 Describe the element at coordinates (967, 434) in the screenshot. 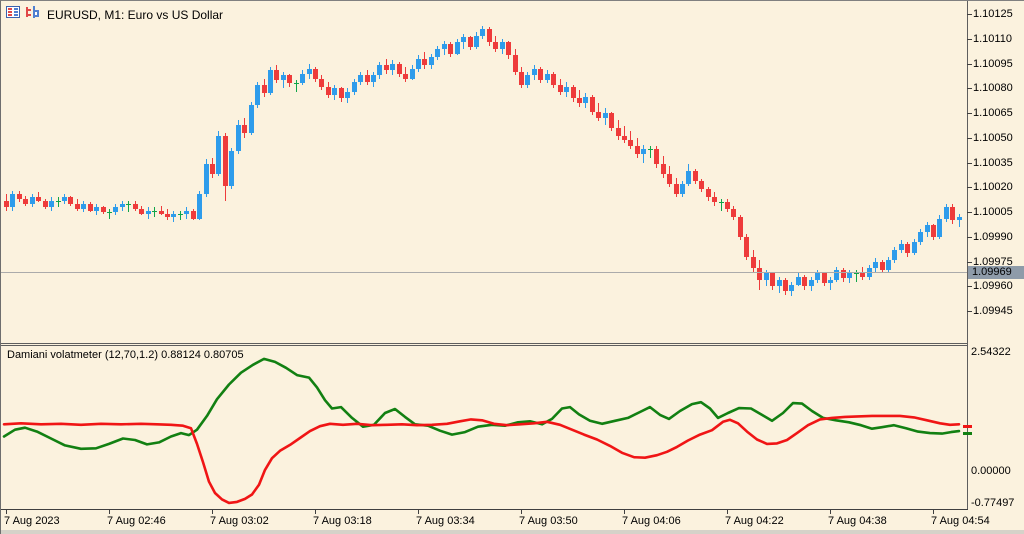

I see `indicator-green-value-marker` at that location.